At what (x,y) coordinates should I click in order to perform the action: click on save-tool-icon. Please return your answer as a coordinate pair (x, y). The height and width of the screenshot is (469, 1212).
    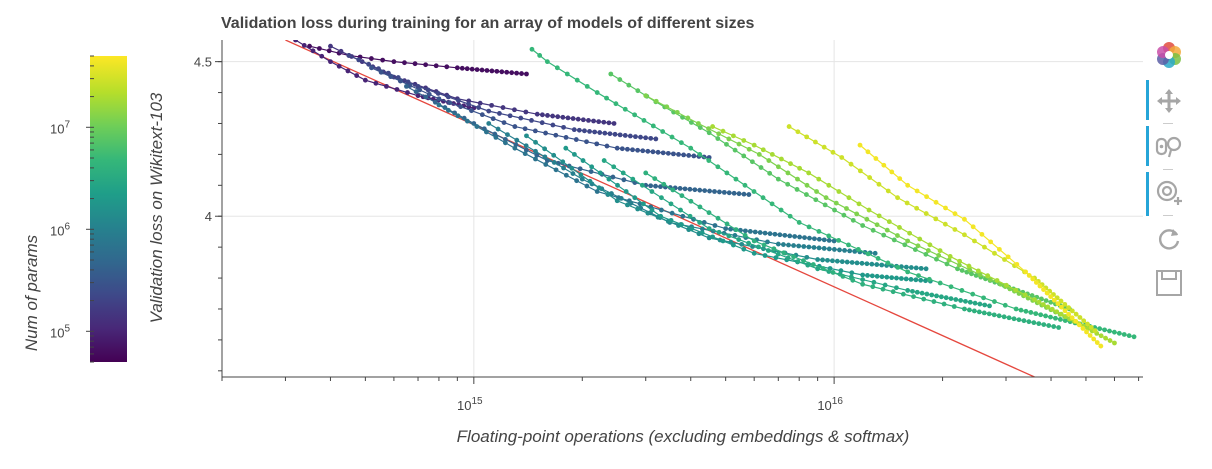
    Looking at the image, I should click on (1169, 283).